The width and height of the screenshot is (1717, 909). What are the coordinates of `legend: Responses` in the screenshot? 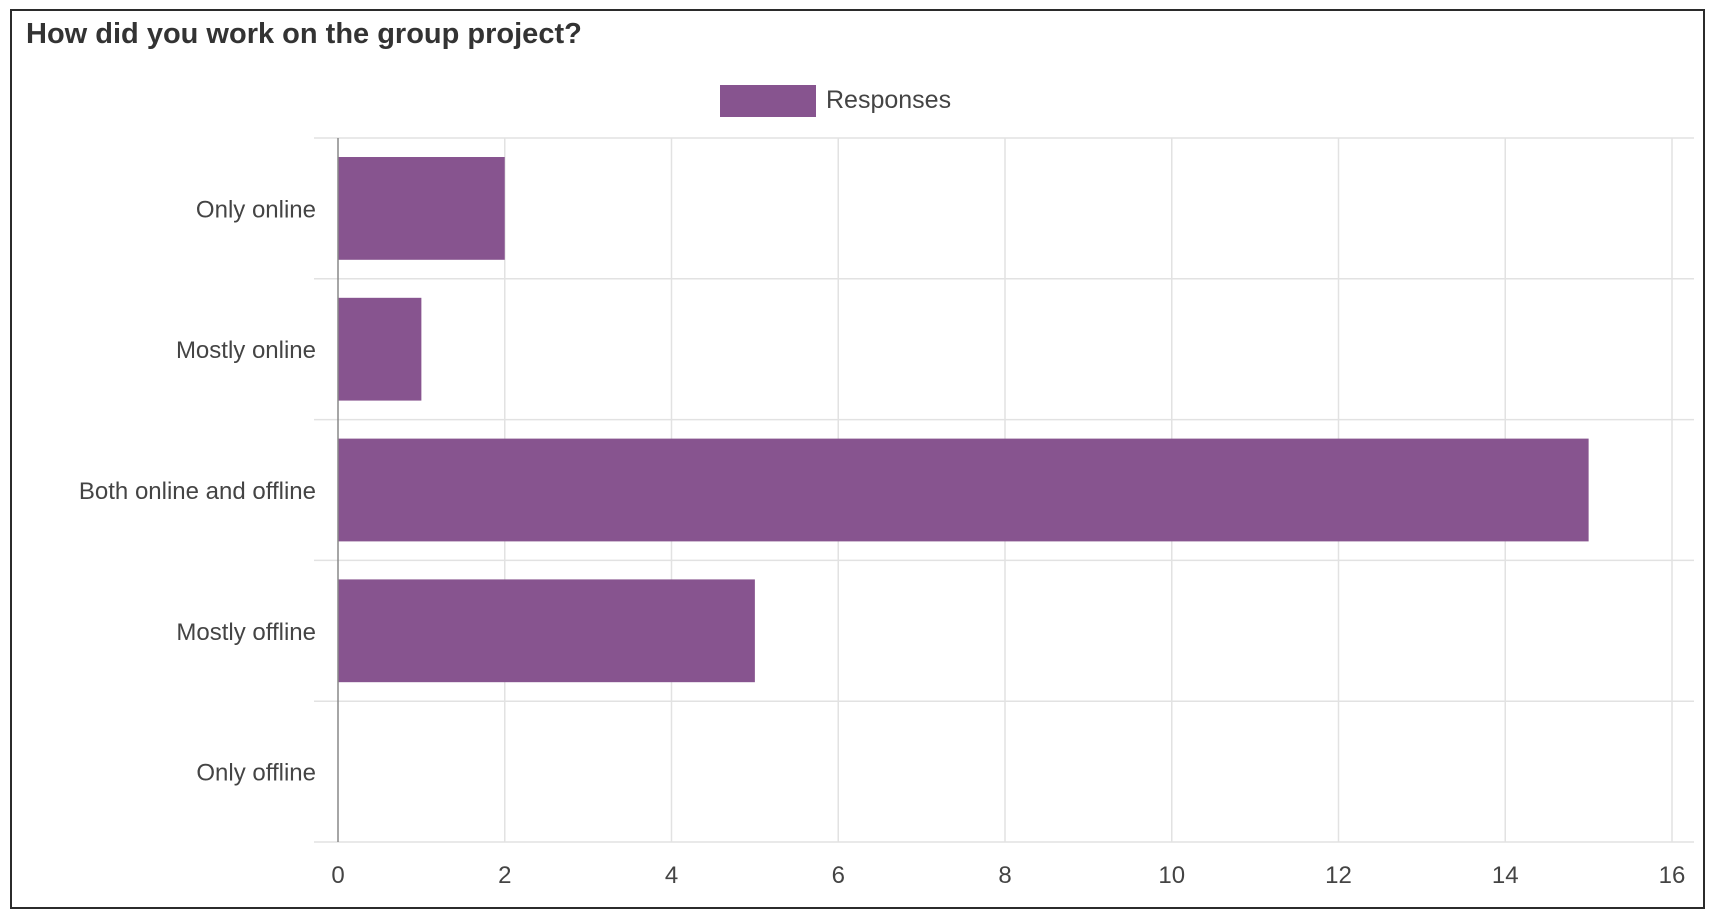 It's located at (835, 101).